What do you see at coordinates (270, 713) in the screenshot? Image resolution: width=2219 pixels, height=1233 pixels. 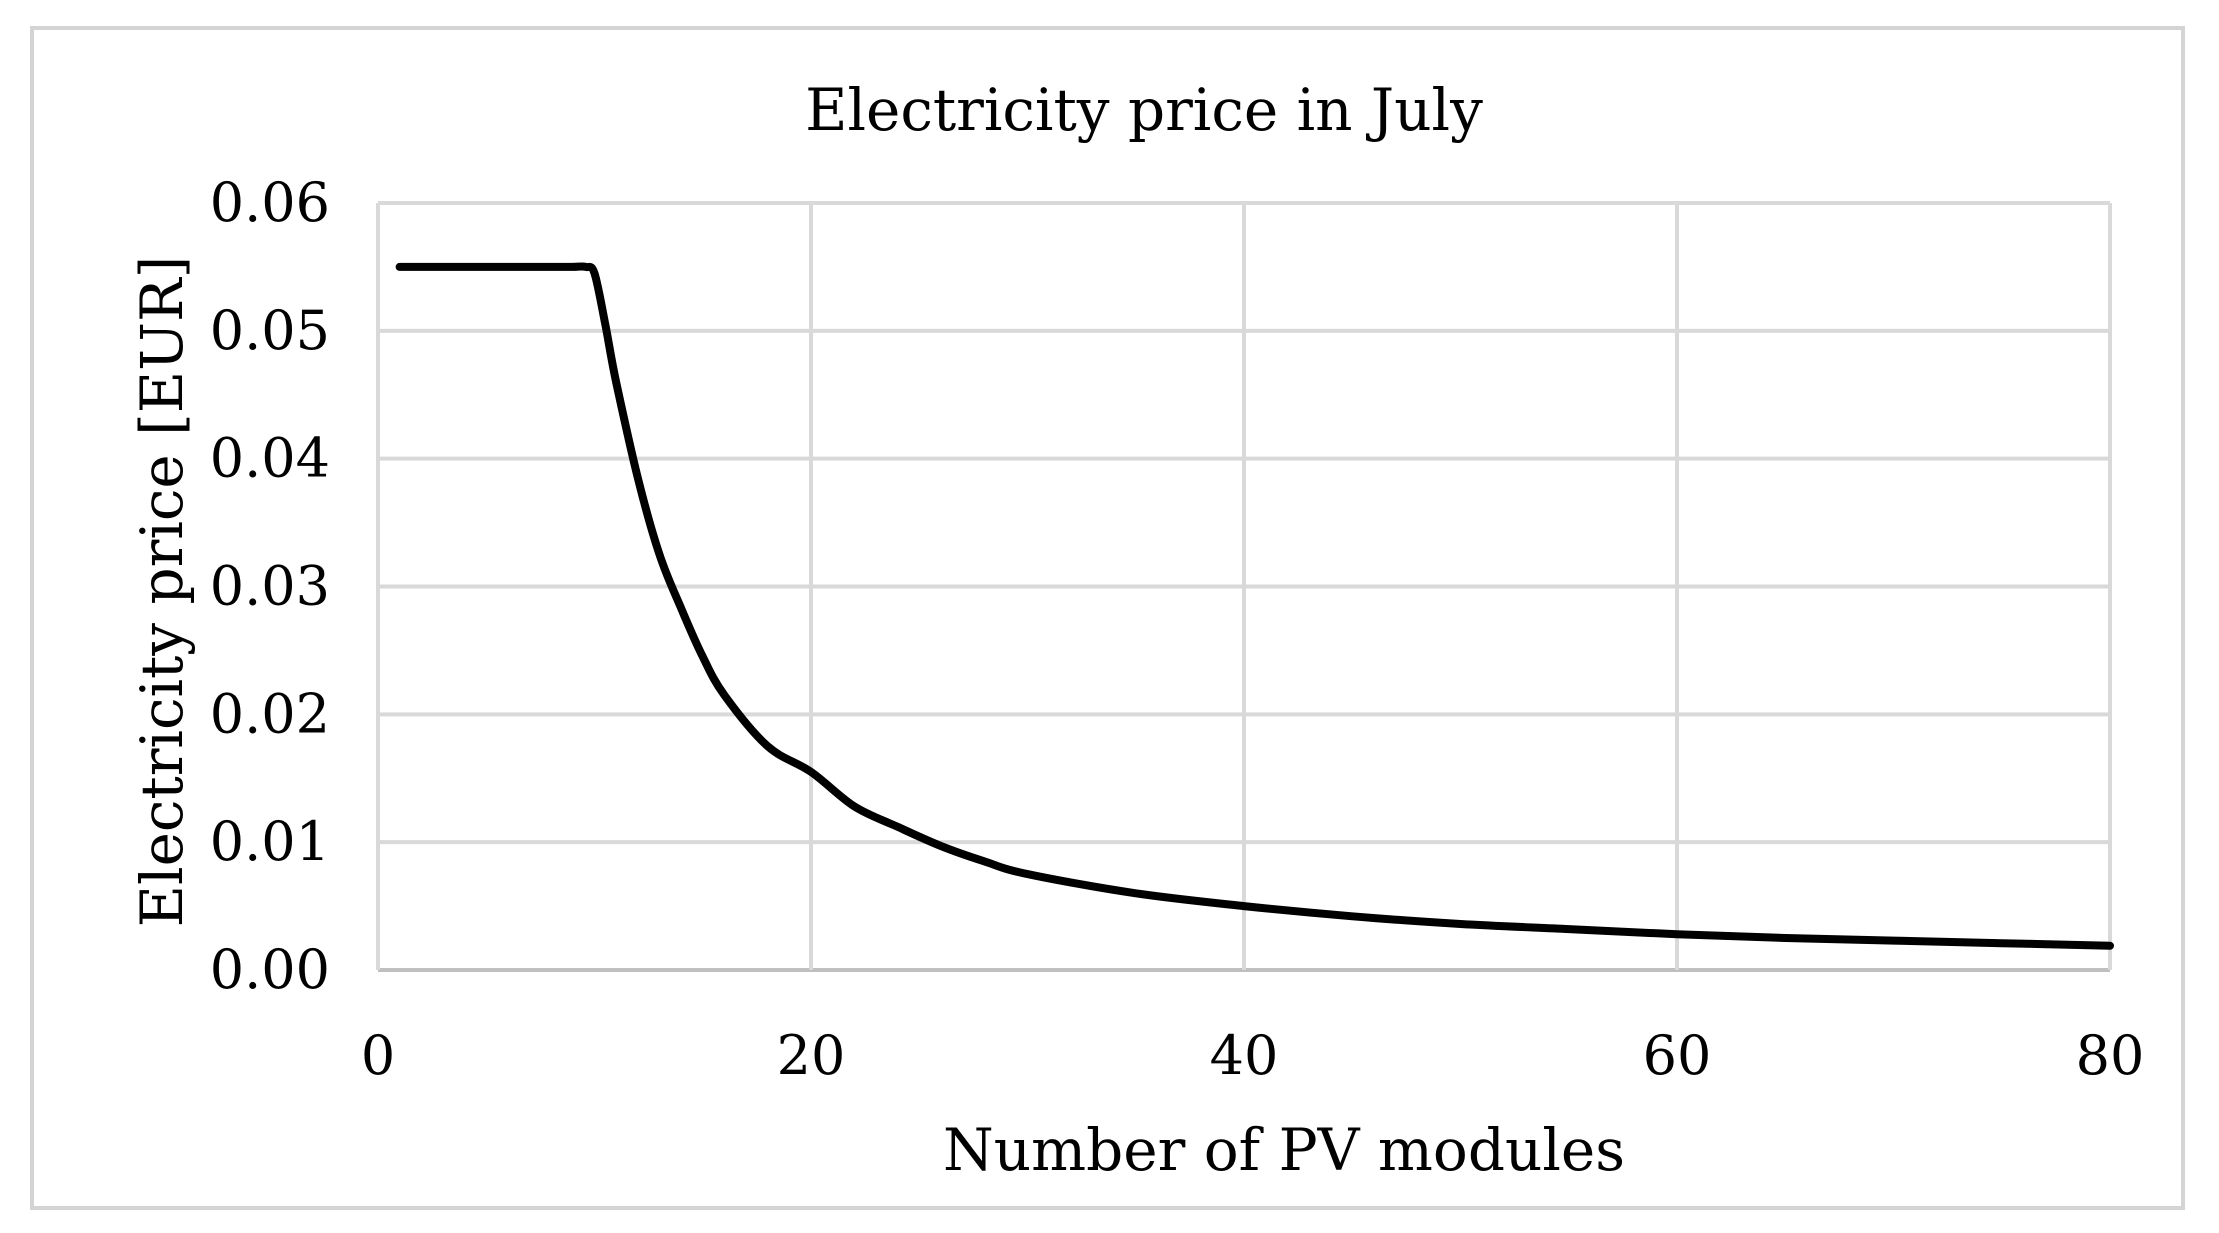 I see `y-tick-label: 0.02` at bounding box center [270, 713].